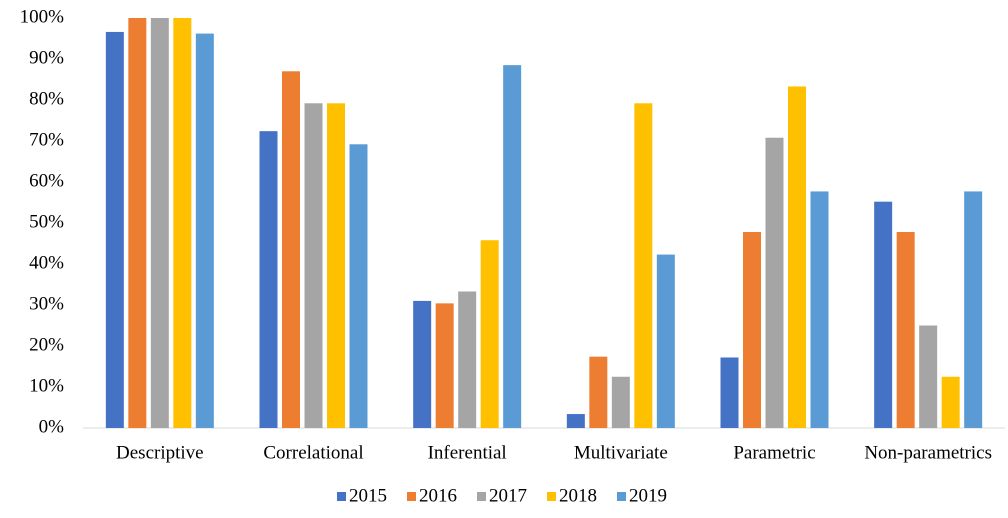  What do you see at coordinates (46, 344) in the screenshot?
I see `y-tick-label: 20%` at bounding box center [46, 344].